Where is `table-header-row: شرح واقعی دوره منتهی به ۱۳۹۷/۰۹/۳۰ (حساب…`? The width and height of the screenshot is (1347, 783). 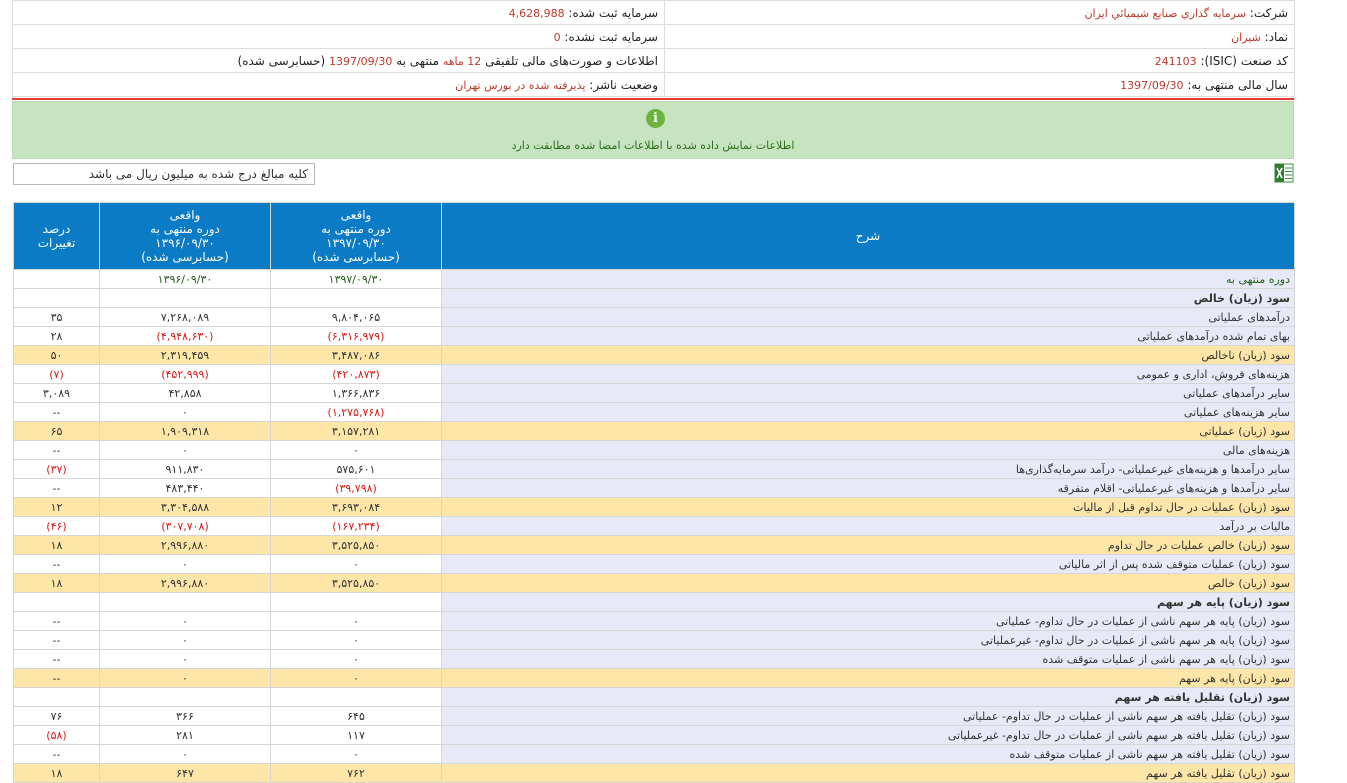
table-header-row: شرح واقعی دوره منتهی به ۱۳۹۷/۰۹/۳۰ (حساب… is located at coordinates (654, 236).